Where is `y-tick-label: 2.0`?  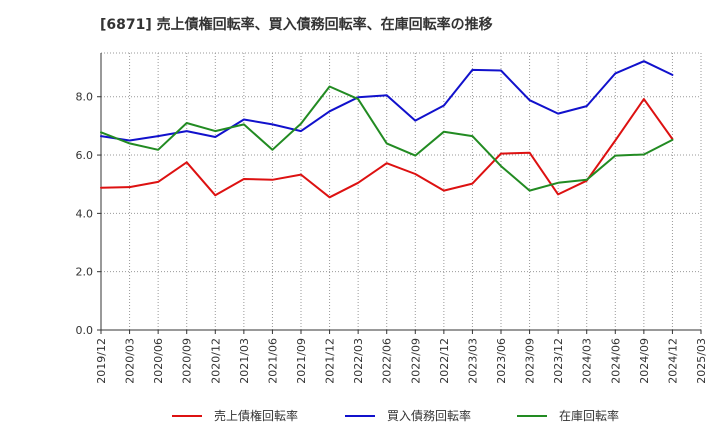 y-tick-label: 2.0 is located at coordinates (85, 272).